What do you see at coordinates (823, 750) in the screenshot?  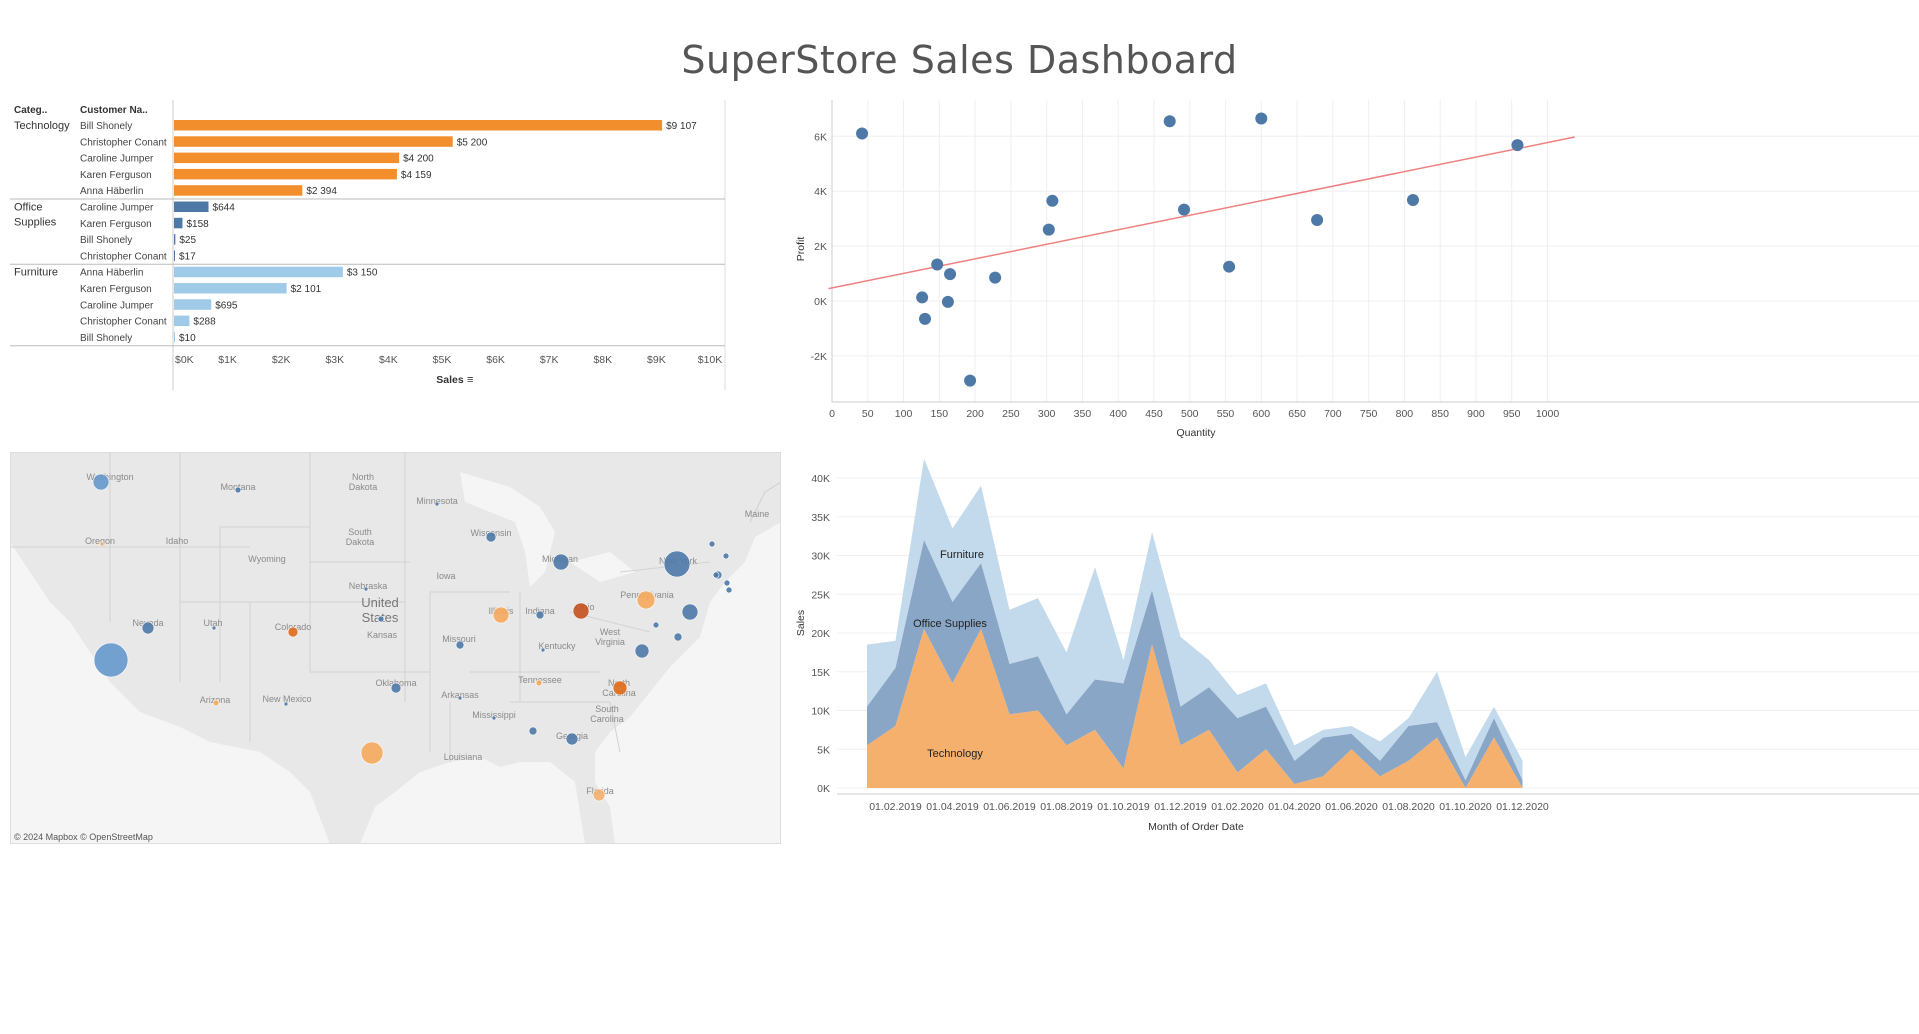 I see `y-tick-label: 5K` at bounding box center [823, 750].